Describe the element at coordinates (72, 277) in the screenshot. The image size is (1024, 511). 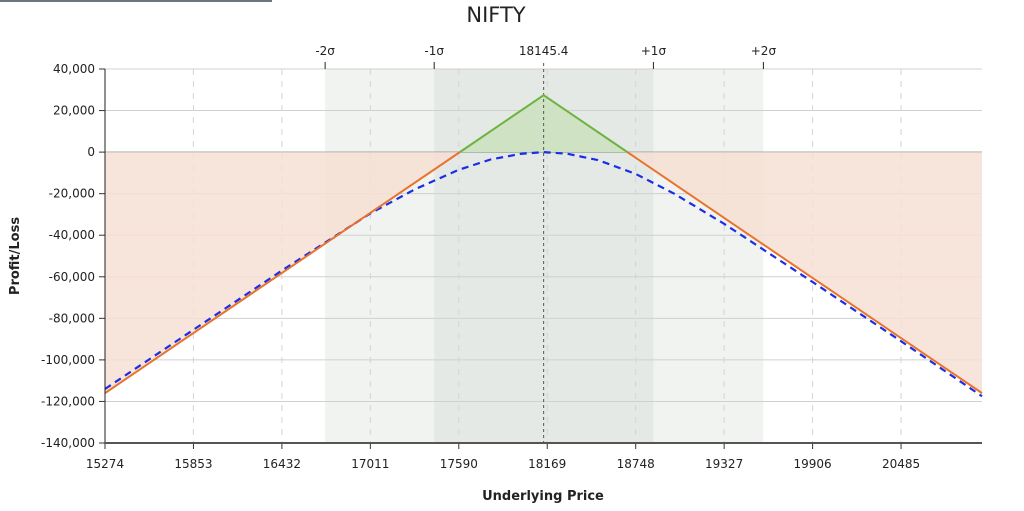
I see `y-tick-label: -60,000` at that location.